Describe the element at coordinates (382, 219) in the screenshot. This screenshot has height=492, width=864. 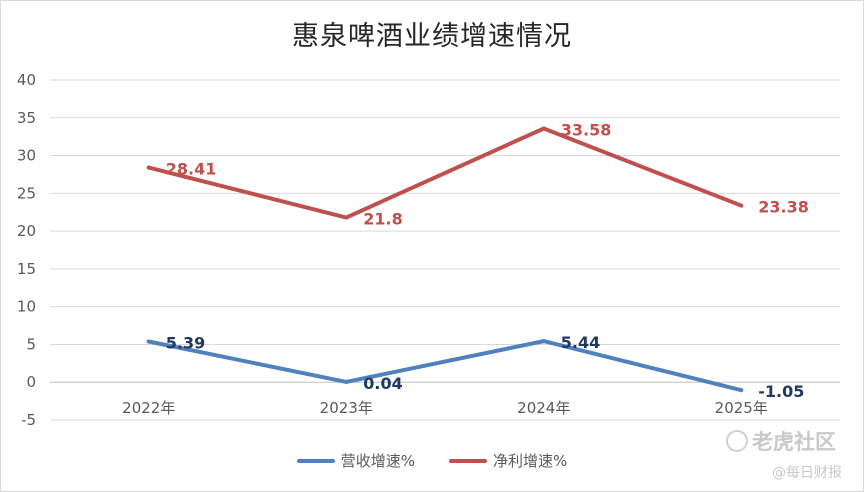
I see `data-label: 21.8` at that location.